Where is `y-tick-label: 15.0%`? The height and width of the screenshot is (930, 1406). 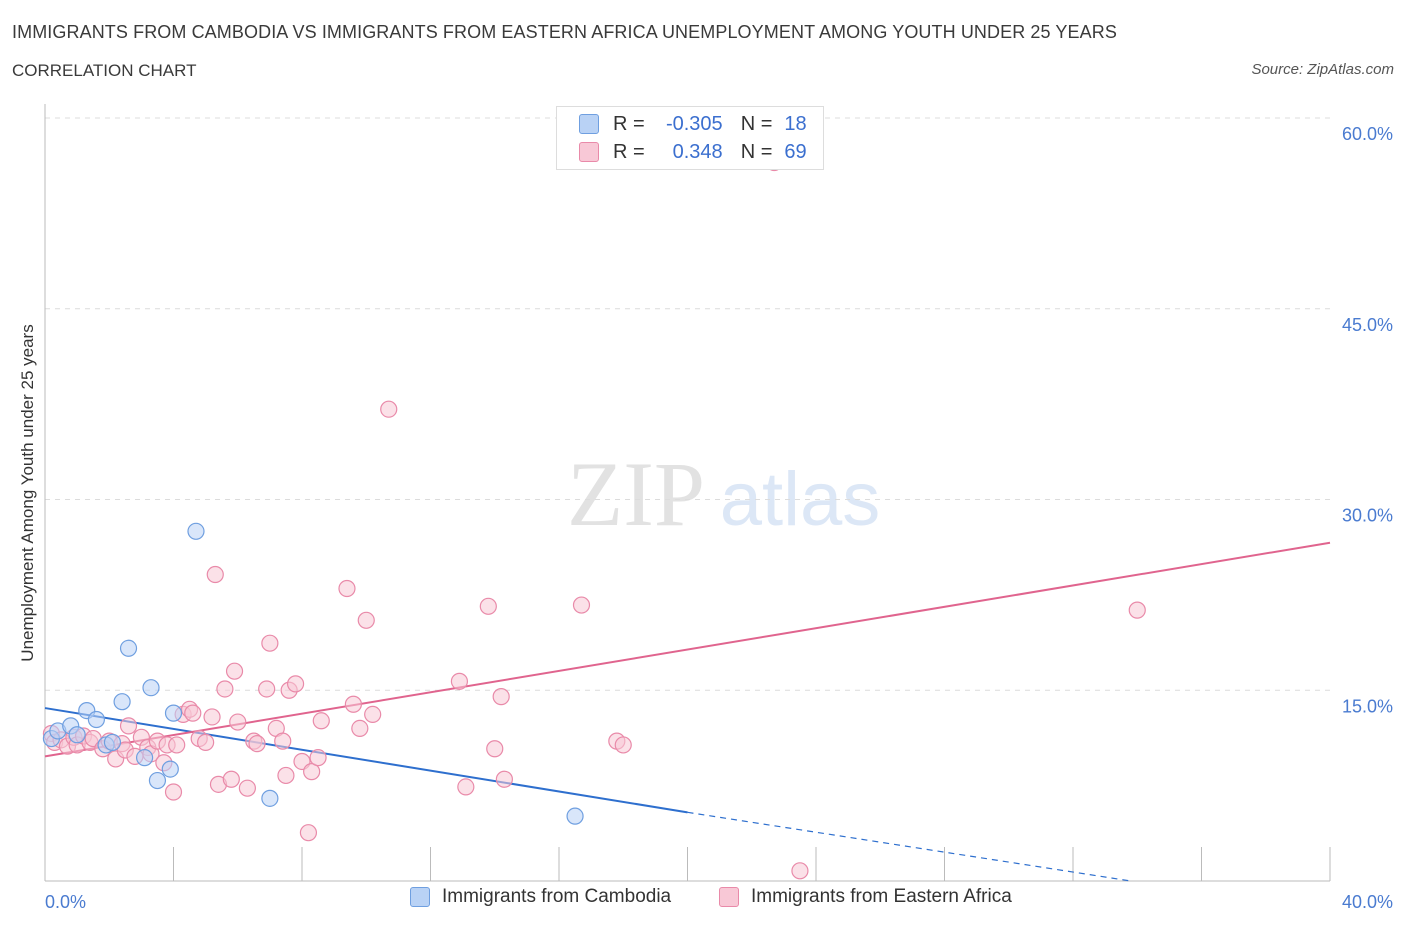 y-tick-label: 15.0% is located at coordinates (1367, 706).